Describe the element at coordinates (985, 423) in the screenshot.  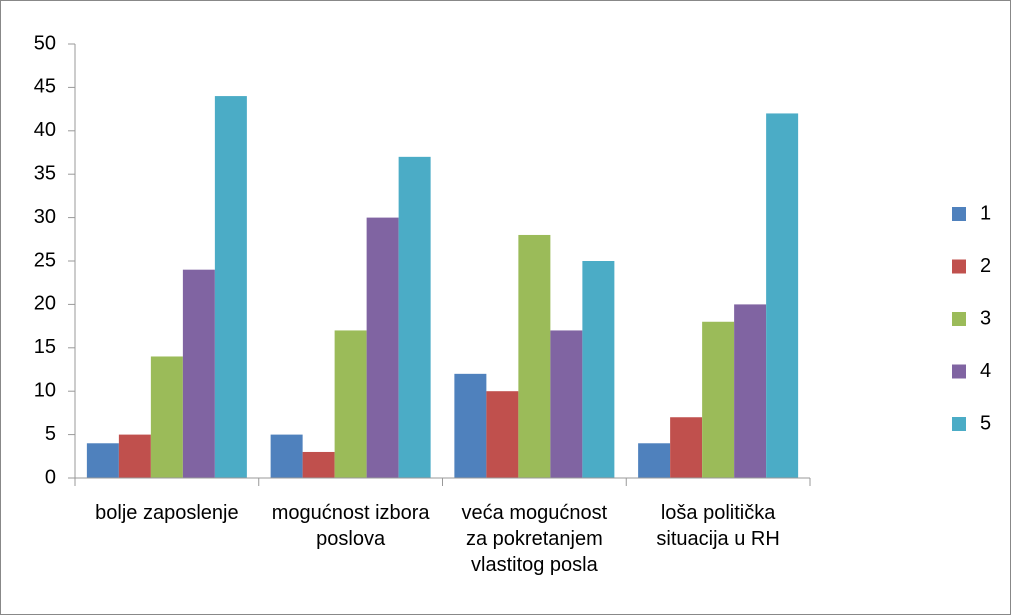
I see `legend-label: 5` at that location.